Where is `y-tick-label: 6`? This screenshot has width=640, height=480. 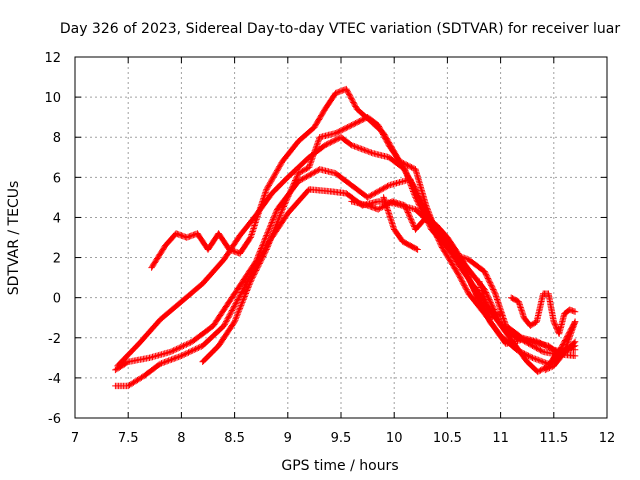
y-tick-label: 6 is located at coordinates (57, 178).